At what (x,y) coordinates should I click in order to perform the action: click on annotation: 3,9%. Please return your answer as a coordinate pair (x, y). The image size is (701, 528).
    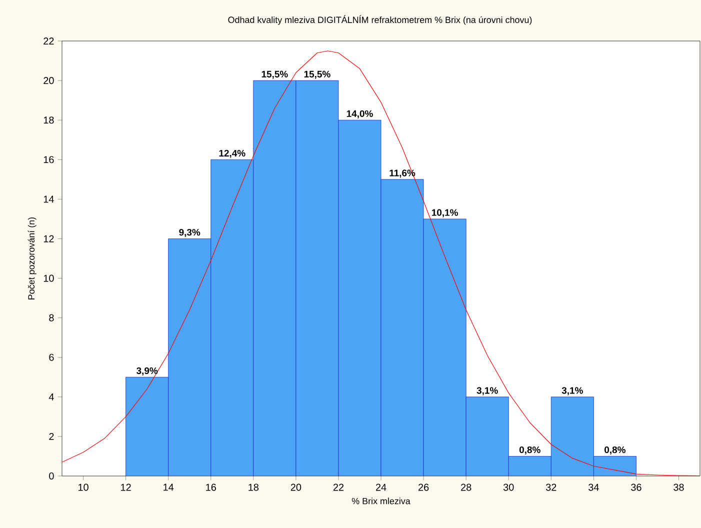
    Looking at the image, I should click on (147, 371).